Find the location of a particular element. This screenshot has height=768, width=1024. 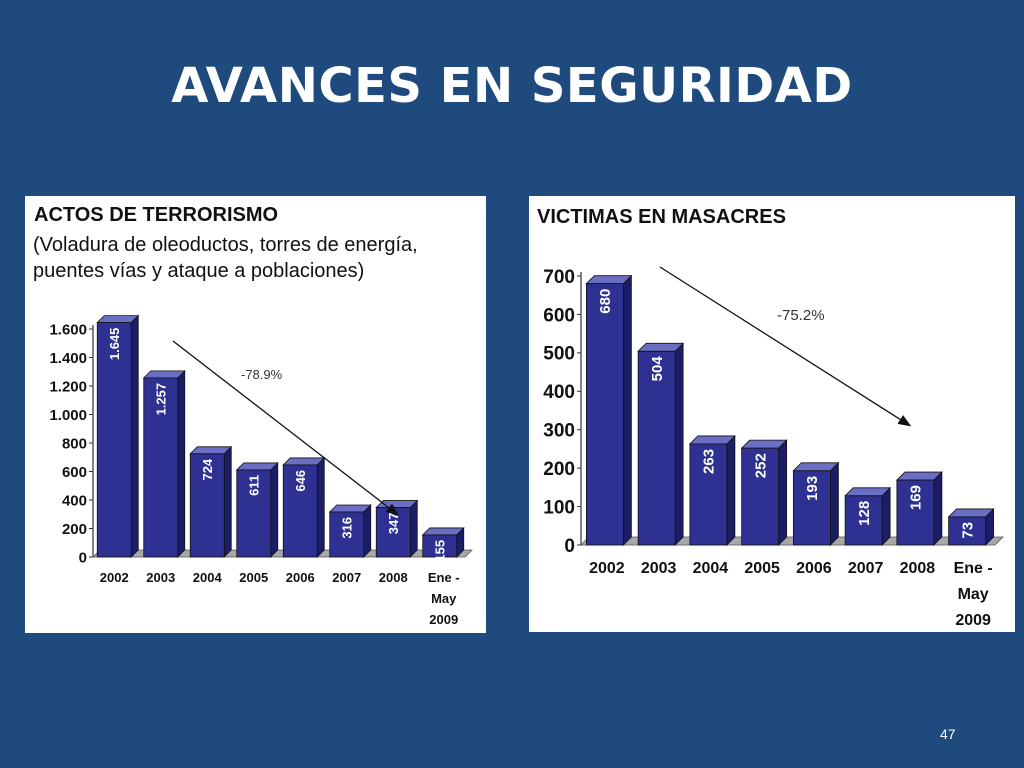

bar-value-label: 347 is located at coordinates (393, 524).